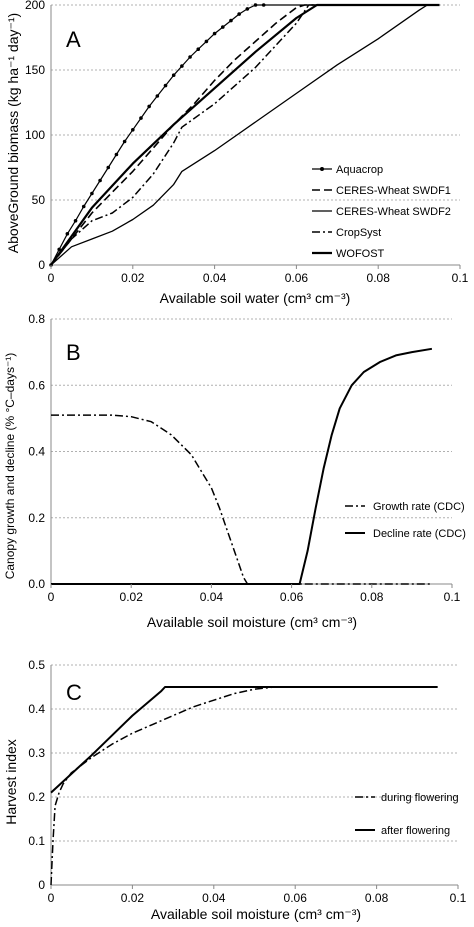 Image resolution: width=474 pixels, height=927 pixels. Describe the element at coordinates (35, 70) in the screenshot. I see `y-tick-label: 150` at that location.